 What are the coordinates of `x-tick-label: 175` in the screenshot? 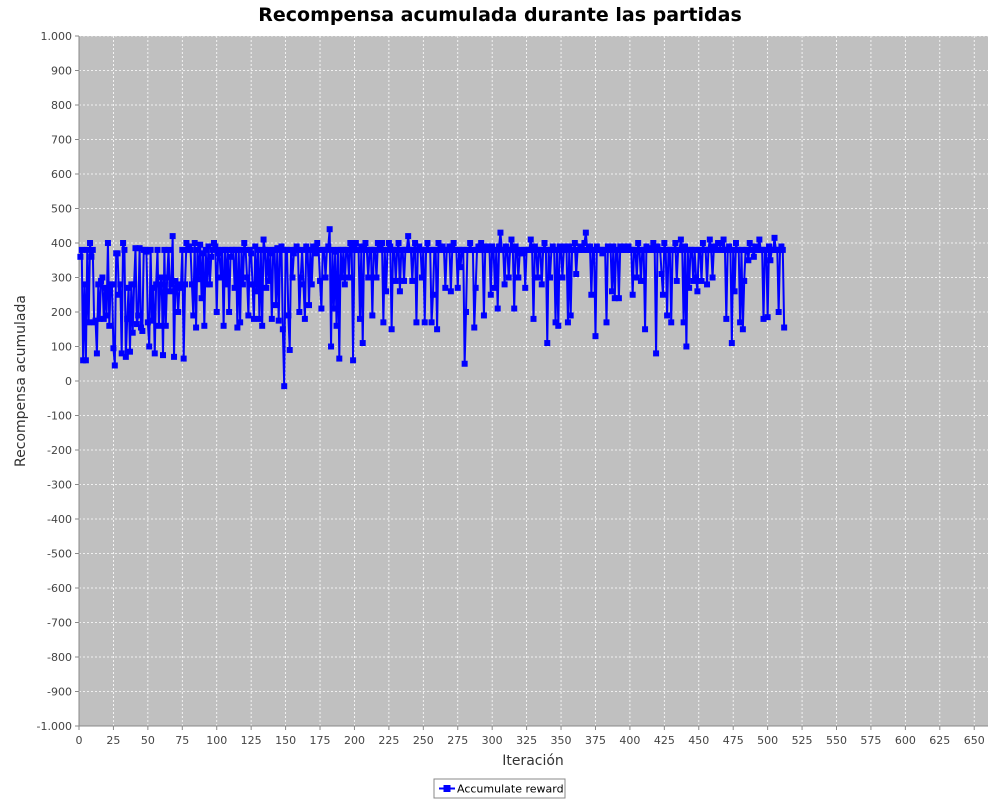 It's located at (320, 740).